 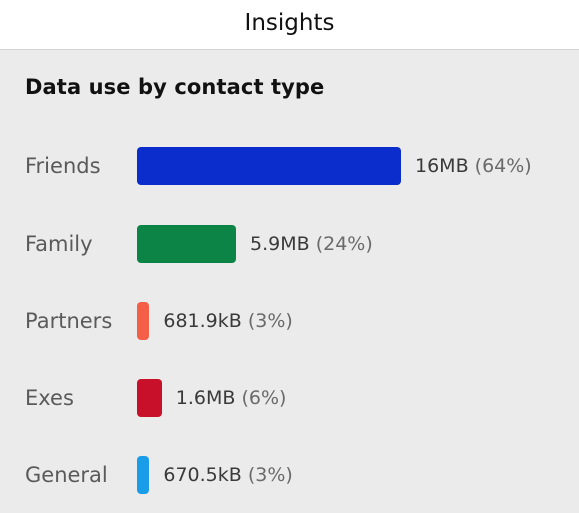 I want to click on bar-friends, so click(x=269, y=166).